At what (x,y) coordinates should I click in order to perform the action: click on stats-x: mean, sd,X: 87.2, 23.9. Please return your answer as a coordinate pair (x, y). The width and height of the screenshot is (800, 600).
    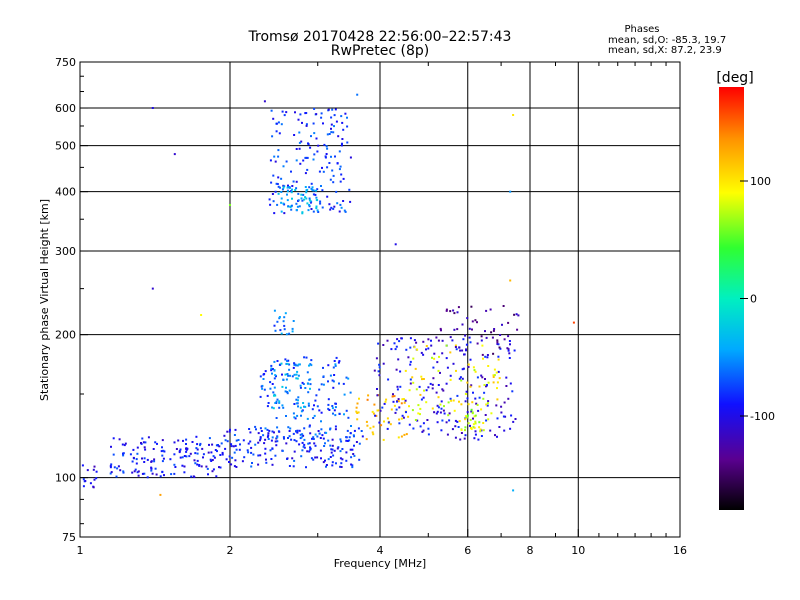
    Looking at the image, I should click on (665, 50).